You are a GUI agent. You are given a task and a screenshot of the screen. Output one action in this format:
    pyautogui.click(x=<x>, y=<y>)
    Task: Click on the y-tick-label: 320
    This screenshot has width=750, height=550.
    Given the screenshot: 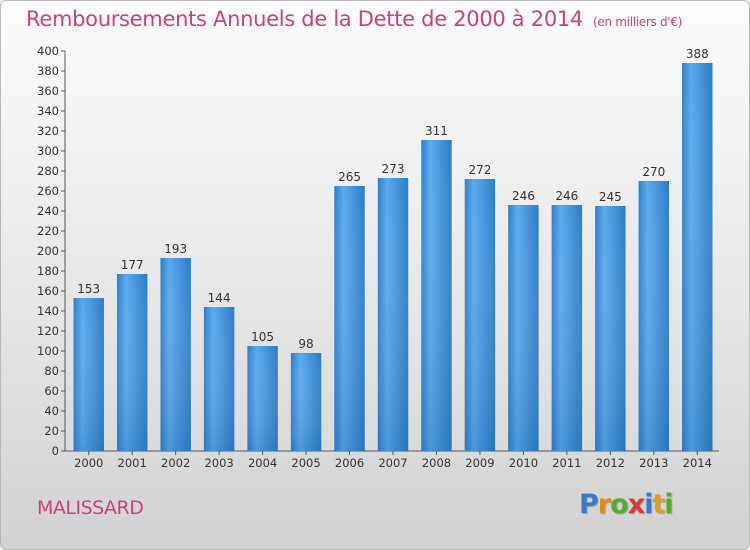 What is the action you would take?
    pyautogui.click(x=48, y=131)
    